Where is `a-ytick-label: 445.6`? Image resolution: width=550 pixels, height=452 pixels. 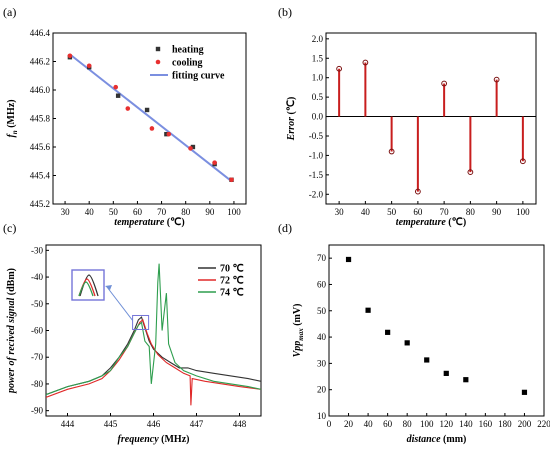 a-ytick-label: 445.6 is located at coordinates (40, 147).